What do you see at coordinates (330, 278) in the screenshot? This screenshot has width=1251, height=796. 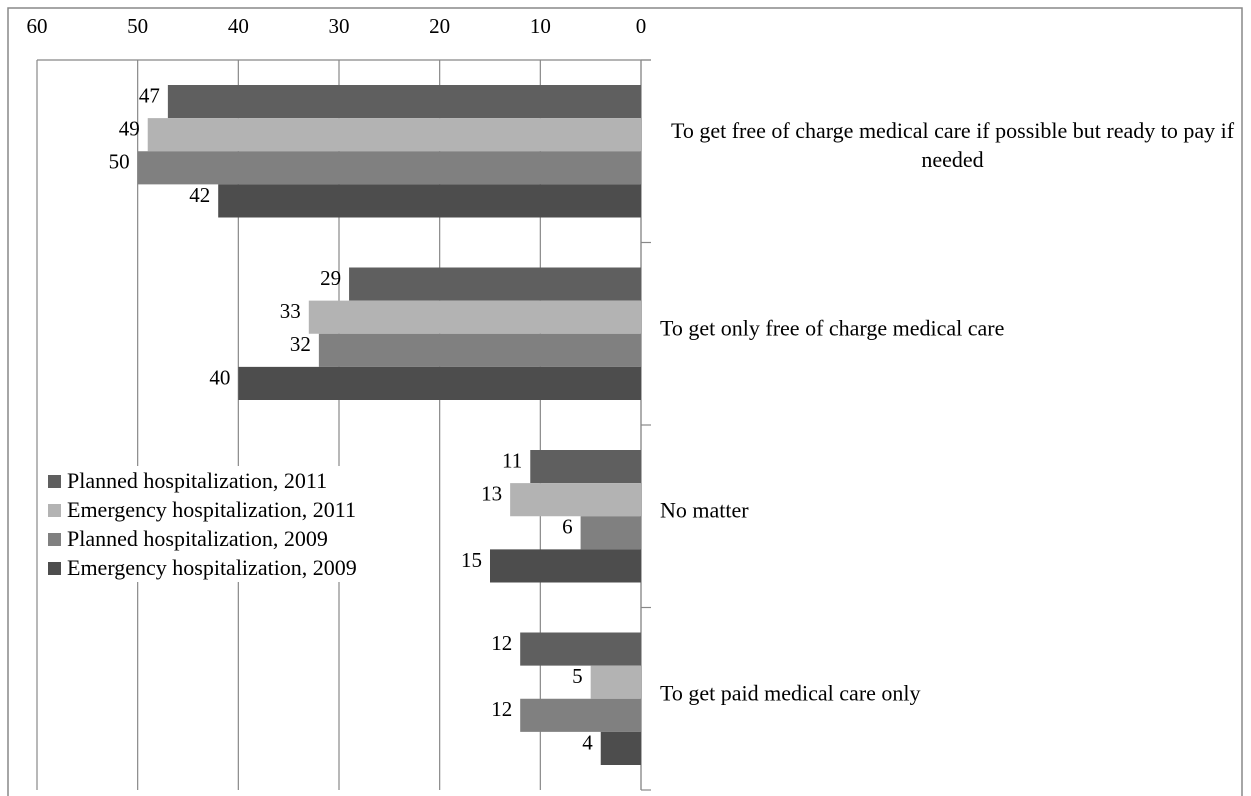 I see `value-label: 29` at bounding box center [330, 278].